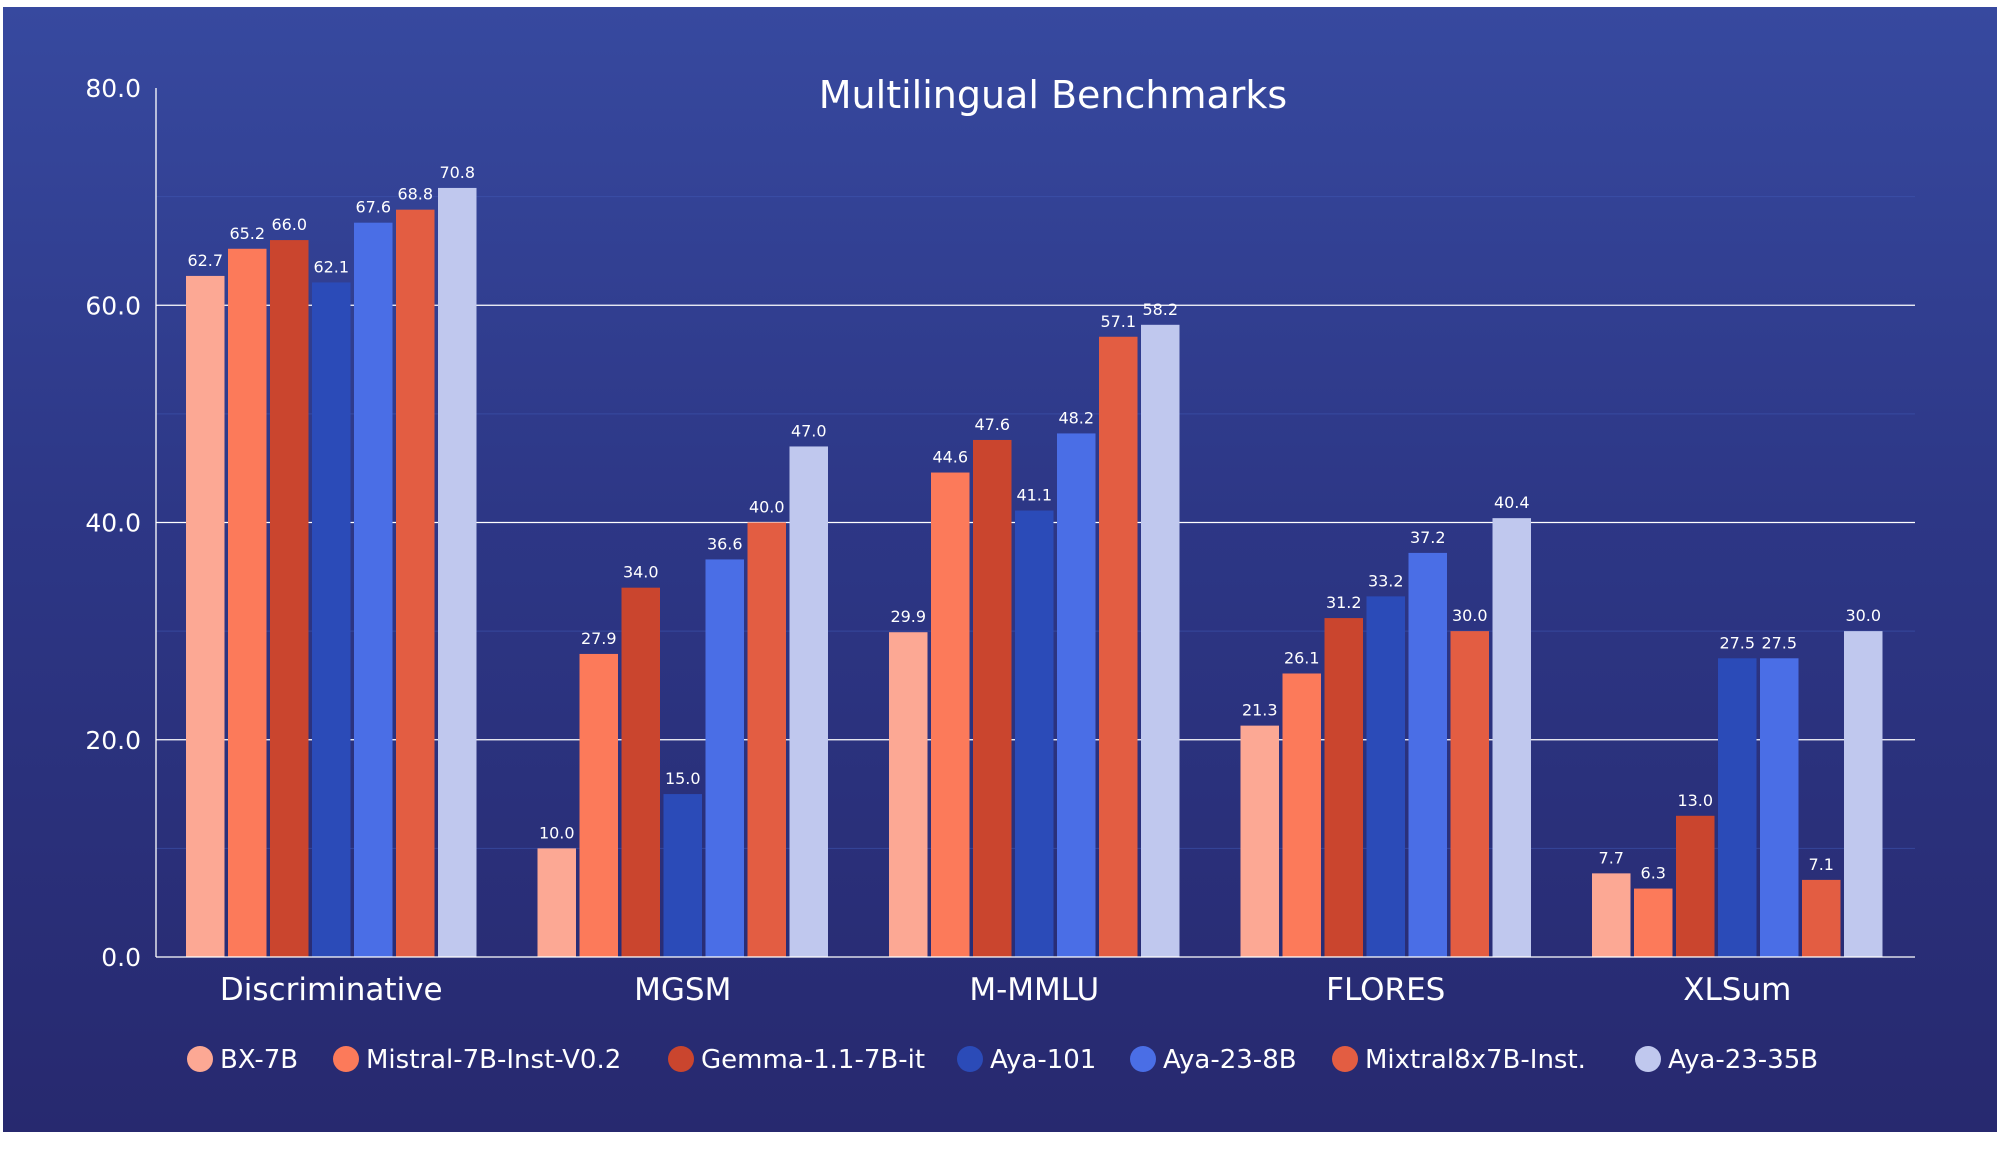  Describe the element at coordinates (1475, 1060) in the screenshot. I see `legend-label: Mixtral8x7B-Inst.` at that location.